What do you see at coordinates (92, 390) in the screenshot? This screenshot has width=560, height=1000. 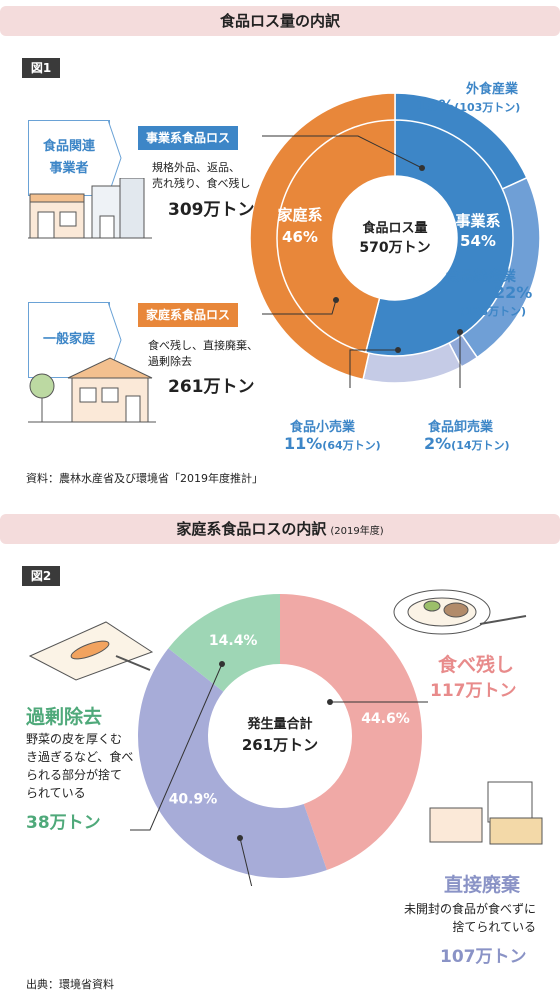 I see `house-icon` at bounding box center [92, 390].